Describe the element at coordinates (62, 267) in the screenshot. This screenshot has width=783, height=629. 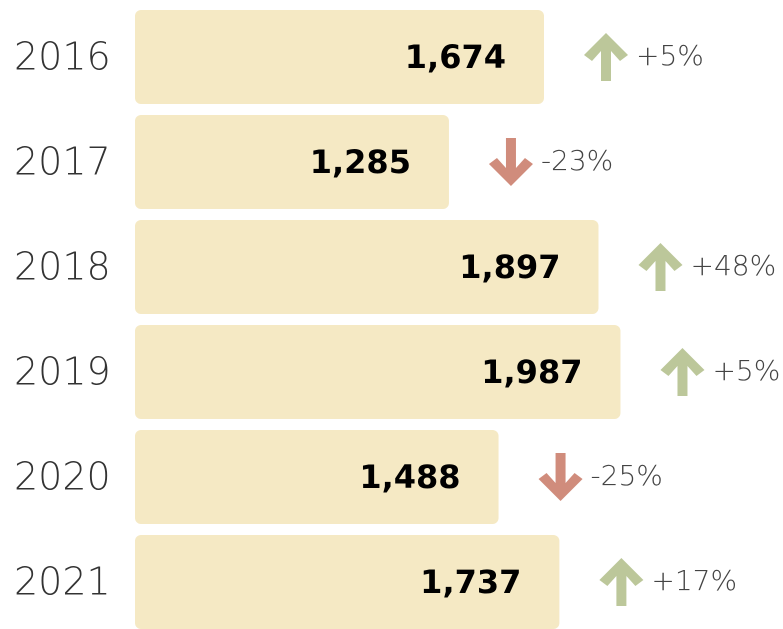
I see `year-label: 2018` at that location.